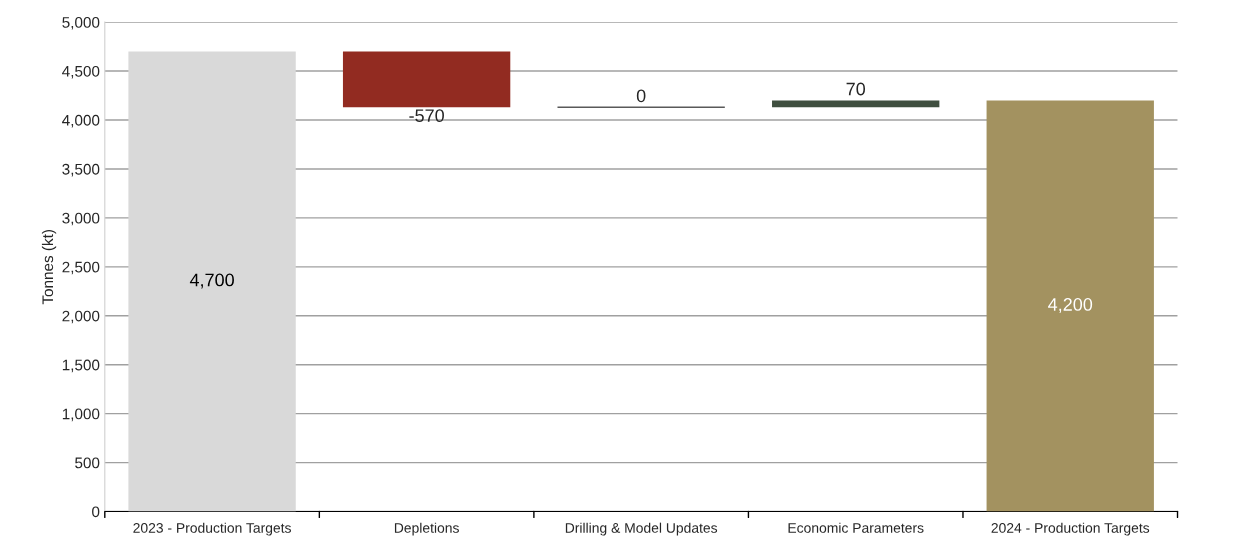 The width and height of the screenshot is (1233, 553). What do you see at coordinates (49, 267) in the screenshot?
I see `y-axis-title: Tonnes (kt)` at bounding box center [49, 267].